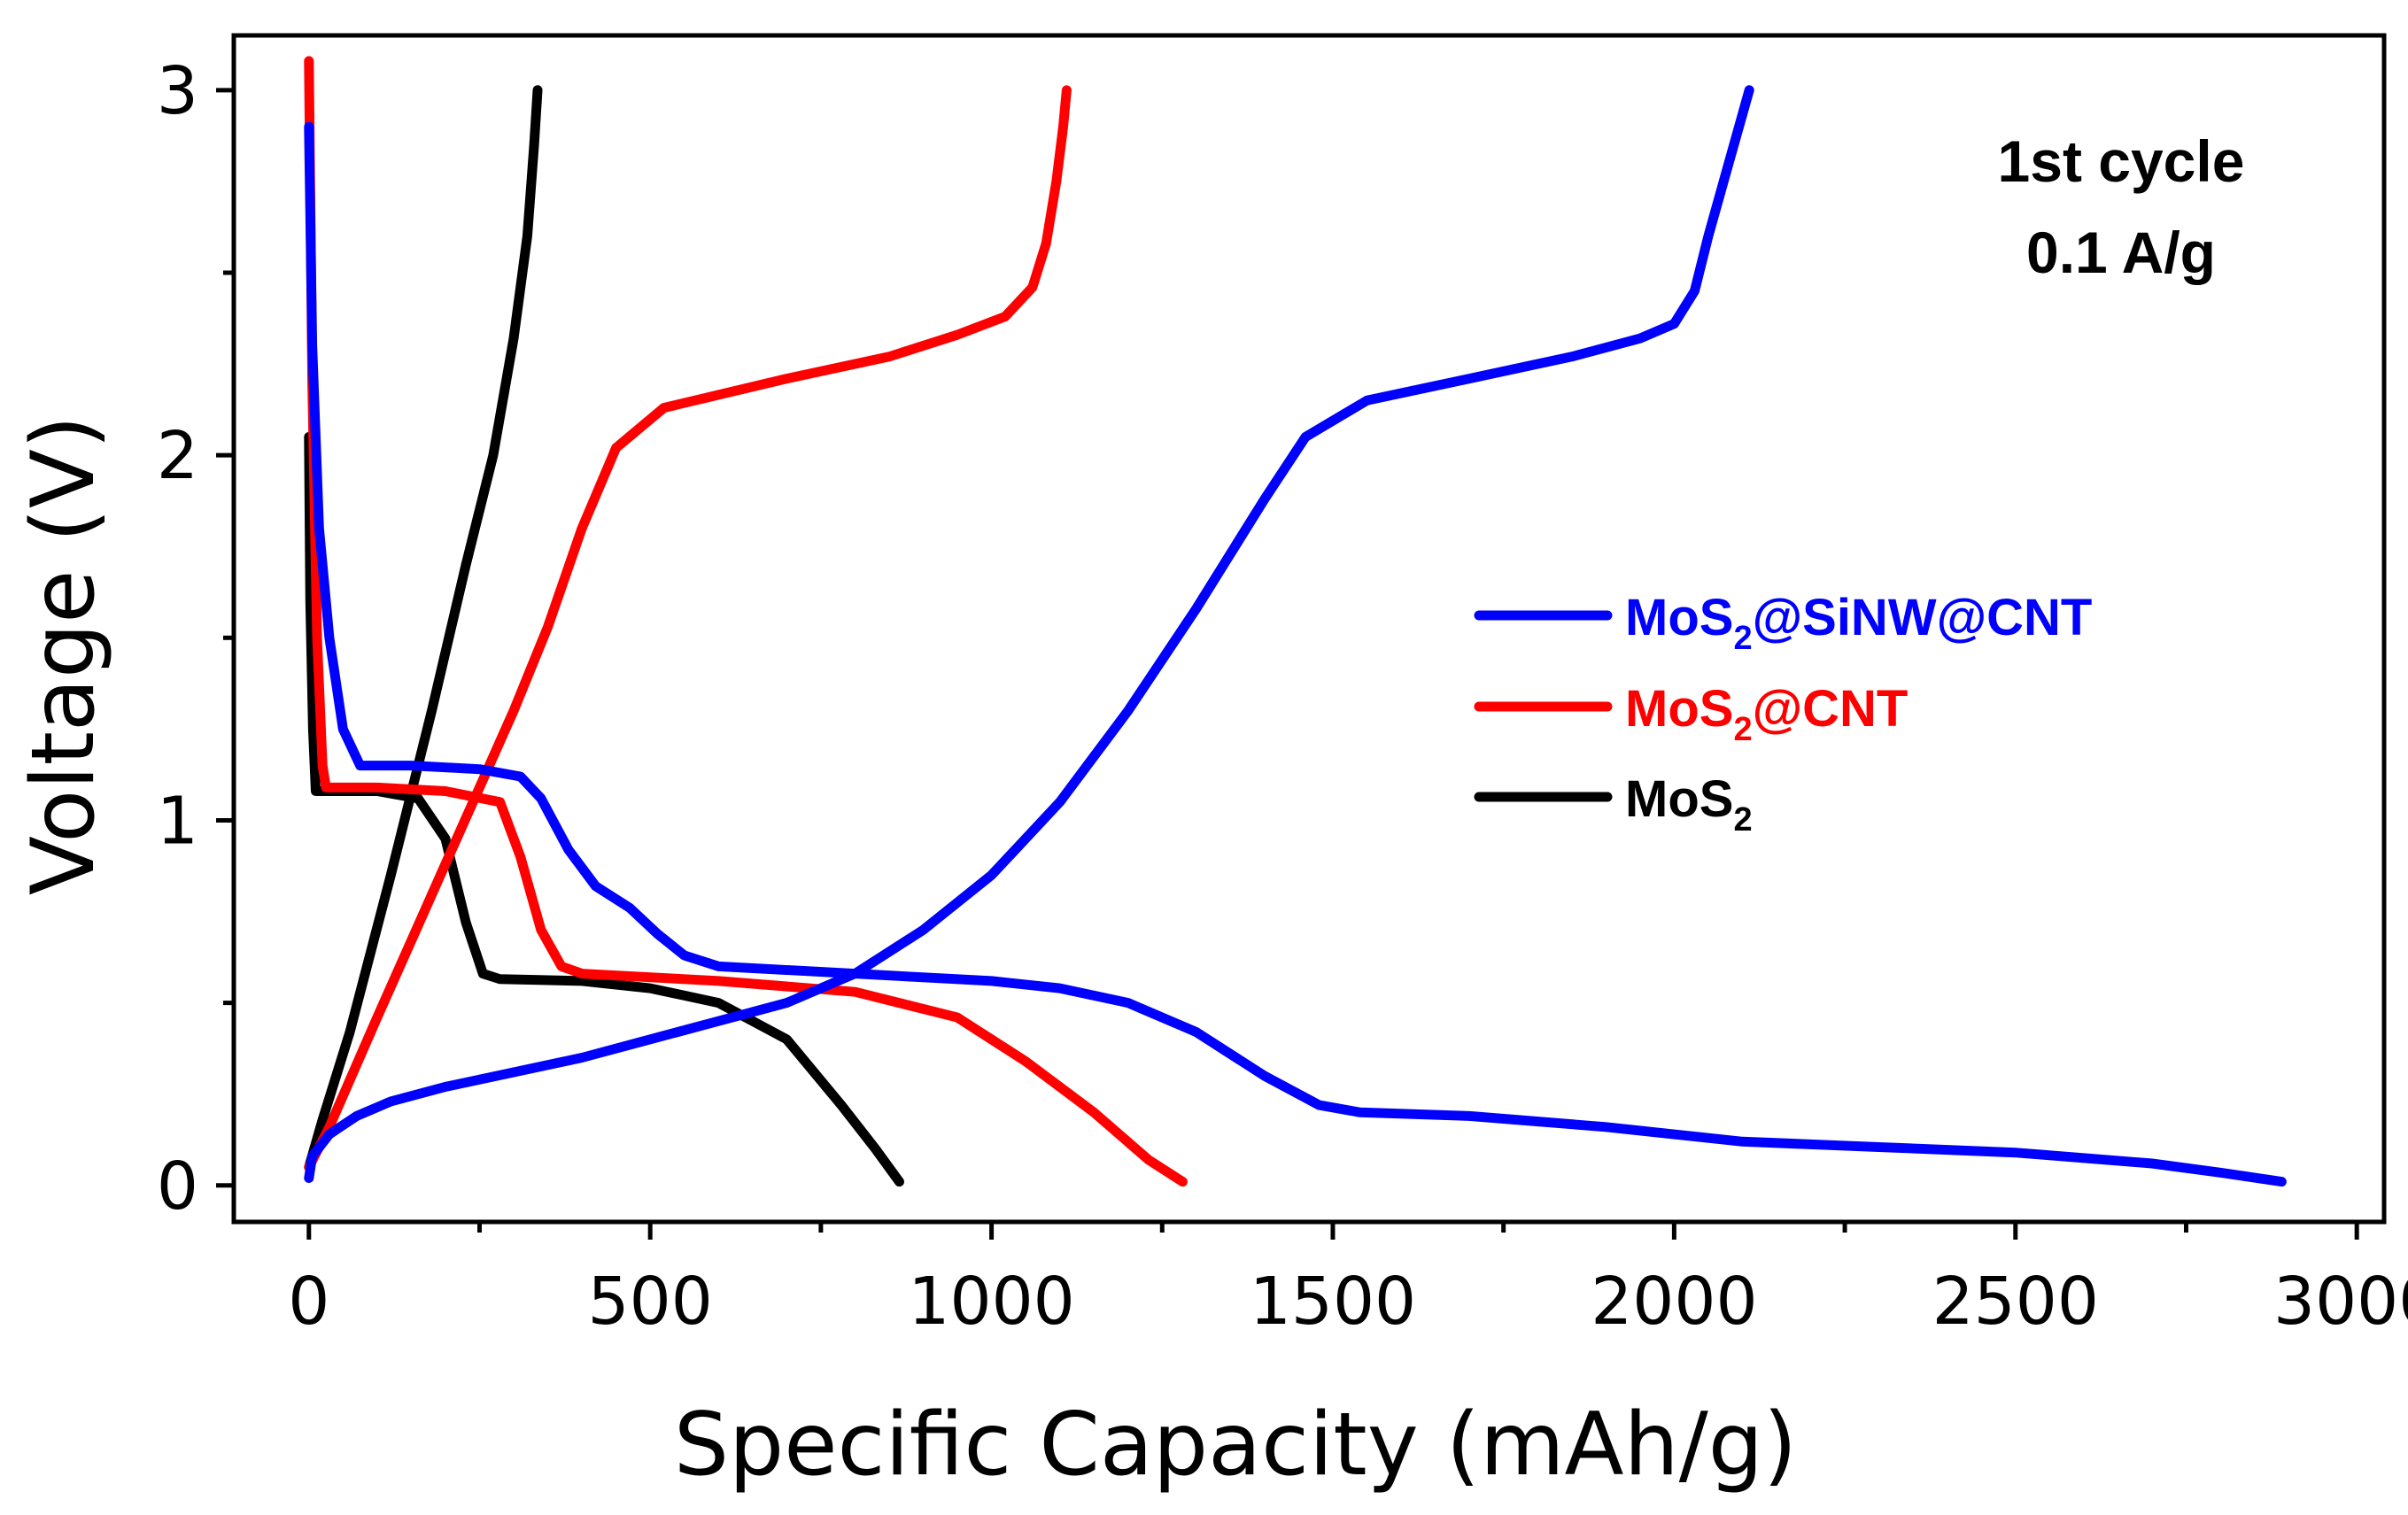 This screenshot has height=1515, width=2408. I want to click on x-tick-label: 2500, so click(2015, 1302).